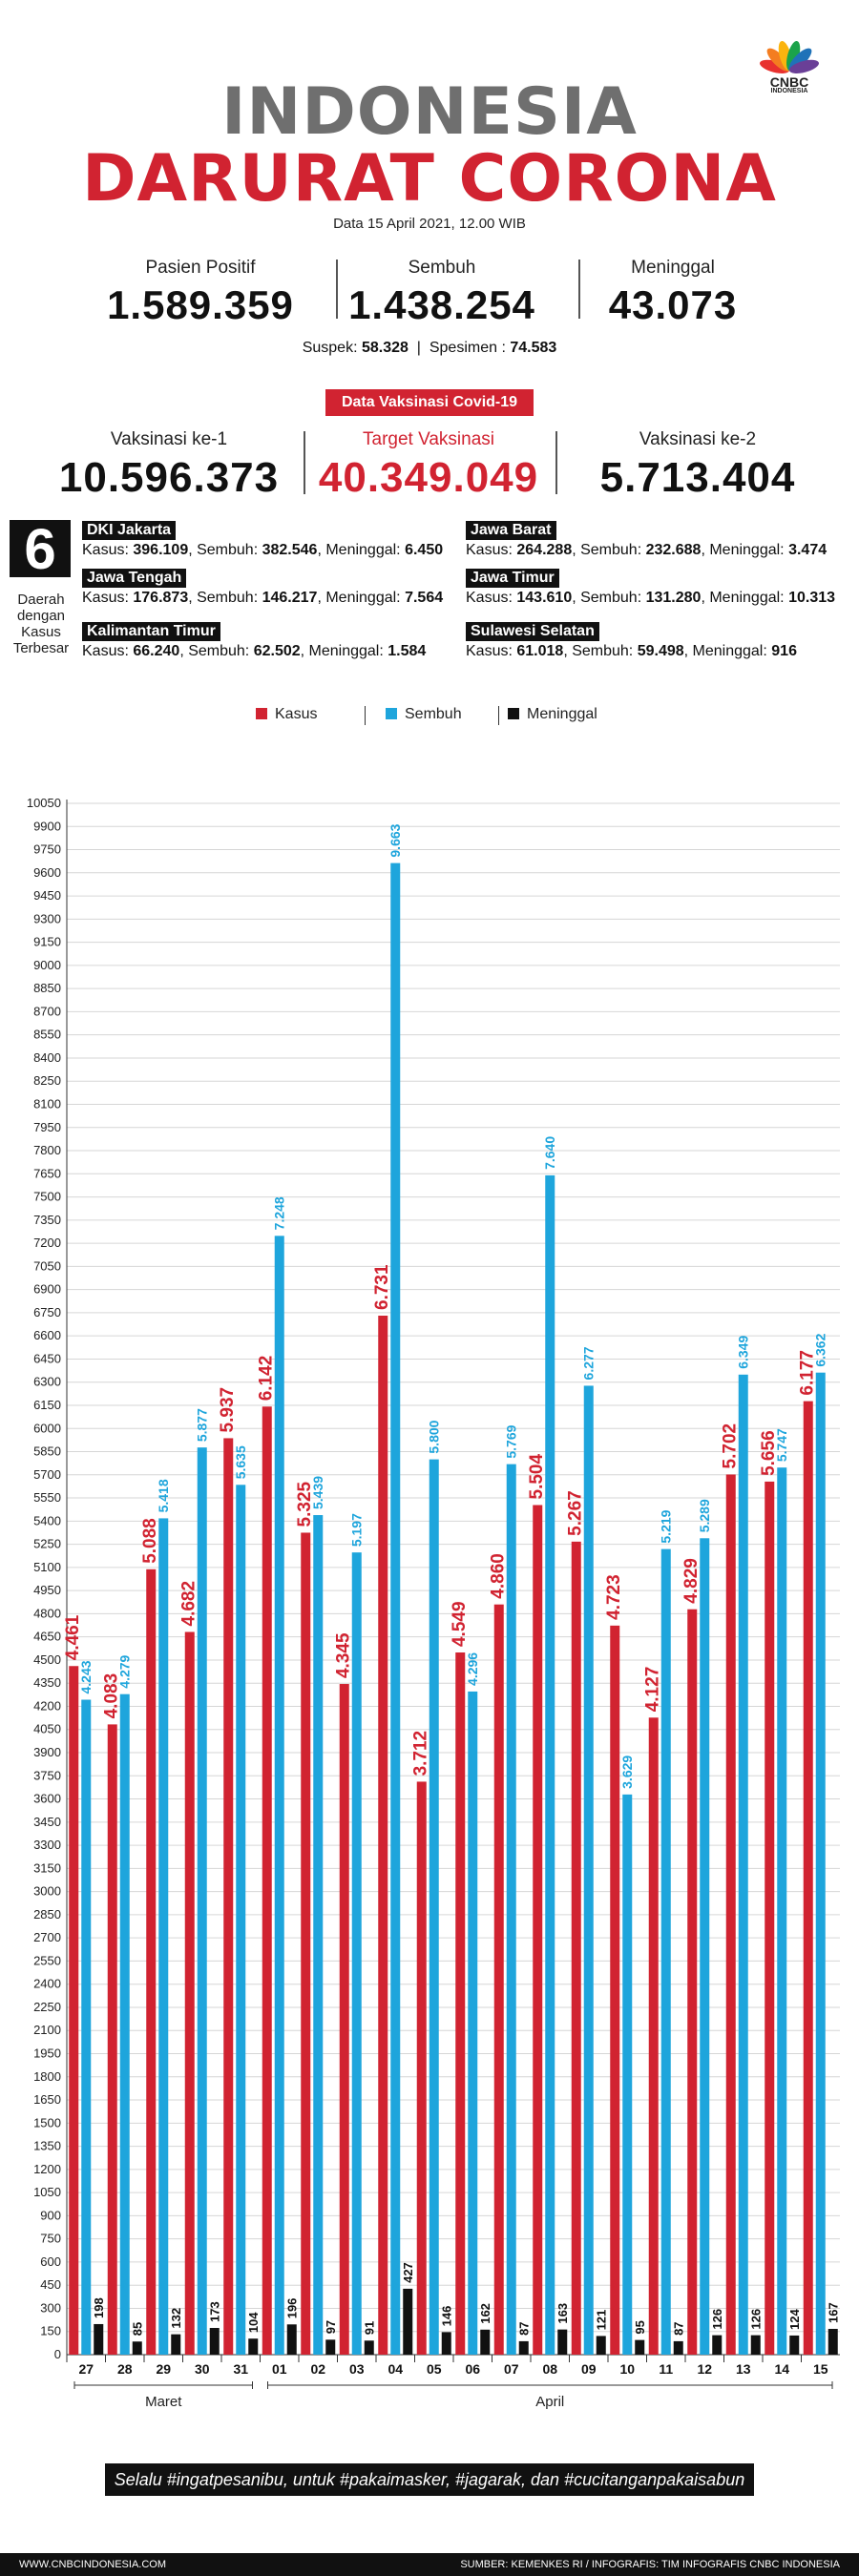 Image resolution: width=859 pixels, height=2576 pixels. Describe the element at coordinates (47, 2030) in the screenshot. I see `y-tick-label: 2100` at that location.